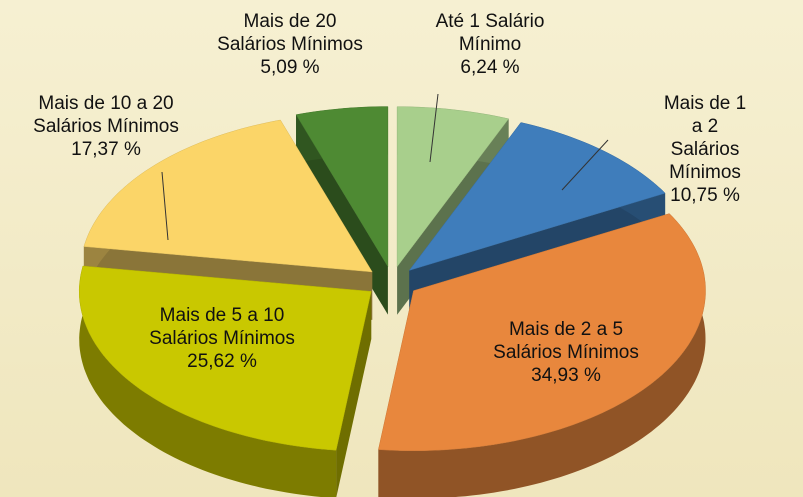 The image size is (803, 497). I want to click on value-label: 5,09 %, so click(290, 67).